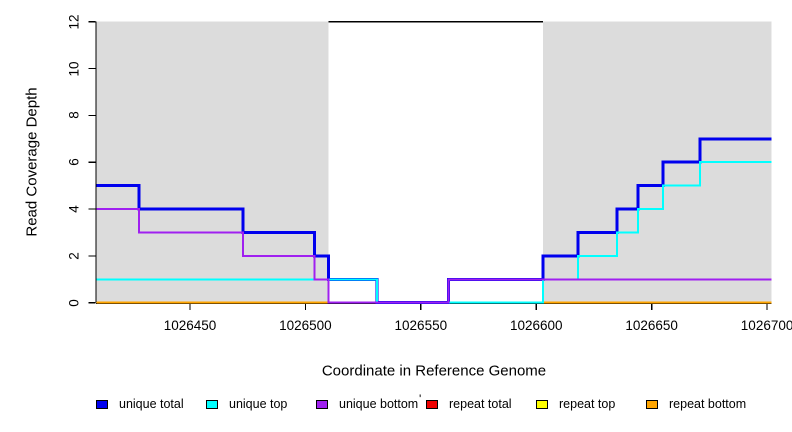  What do you see at coordinates (32, 162) in the screenshot?
I see `y-axis-title: Read Coverage Depth` at bounding box center [32, 162].